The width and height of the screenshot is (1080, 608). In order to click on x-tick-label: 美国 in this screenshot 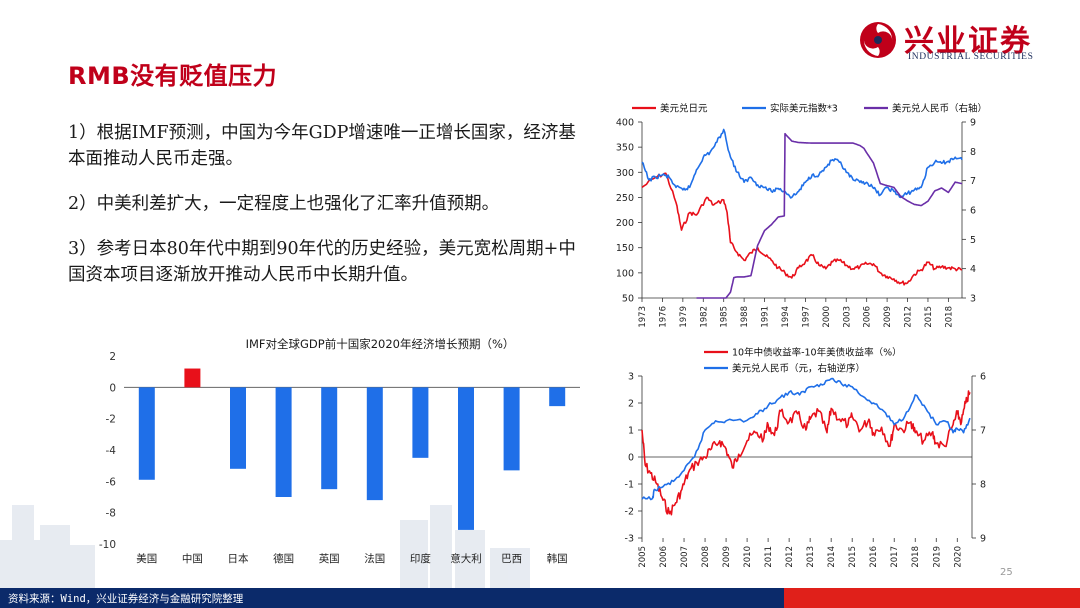, I will do `click(146, 558)`.